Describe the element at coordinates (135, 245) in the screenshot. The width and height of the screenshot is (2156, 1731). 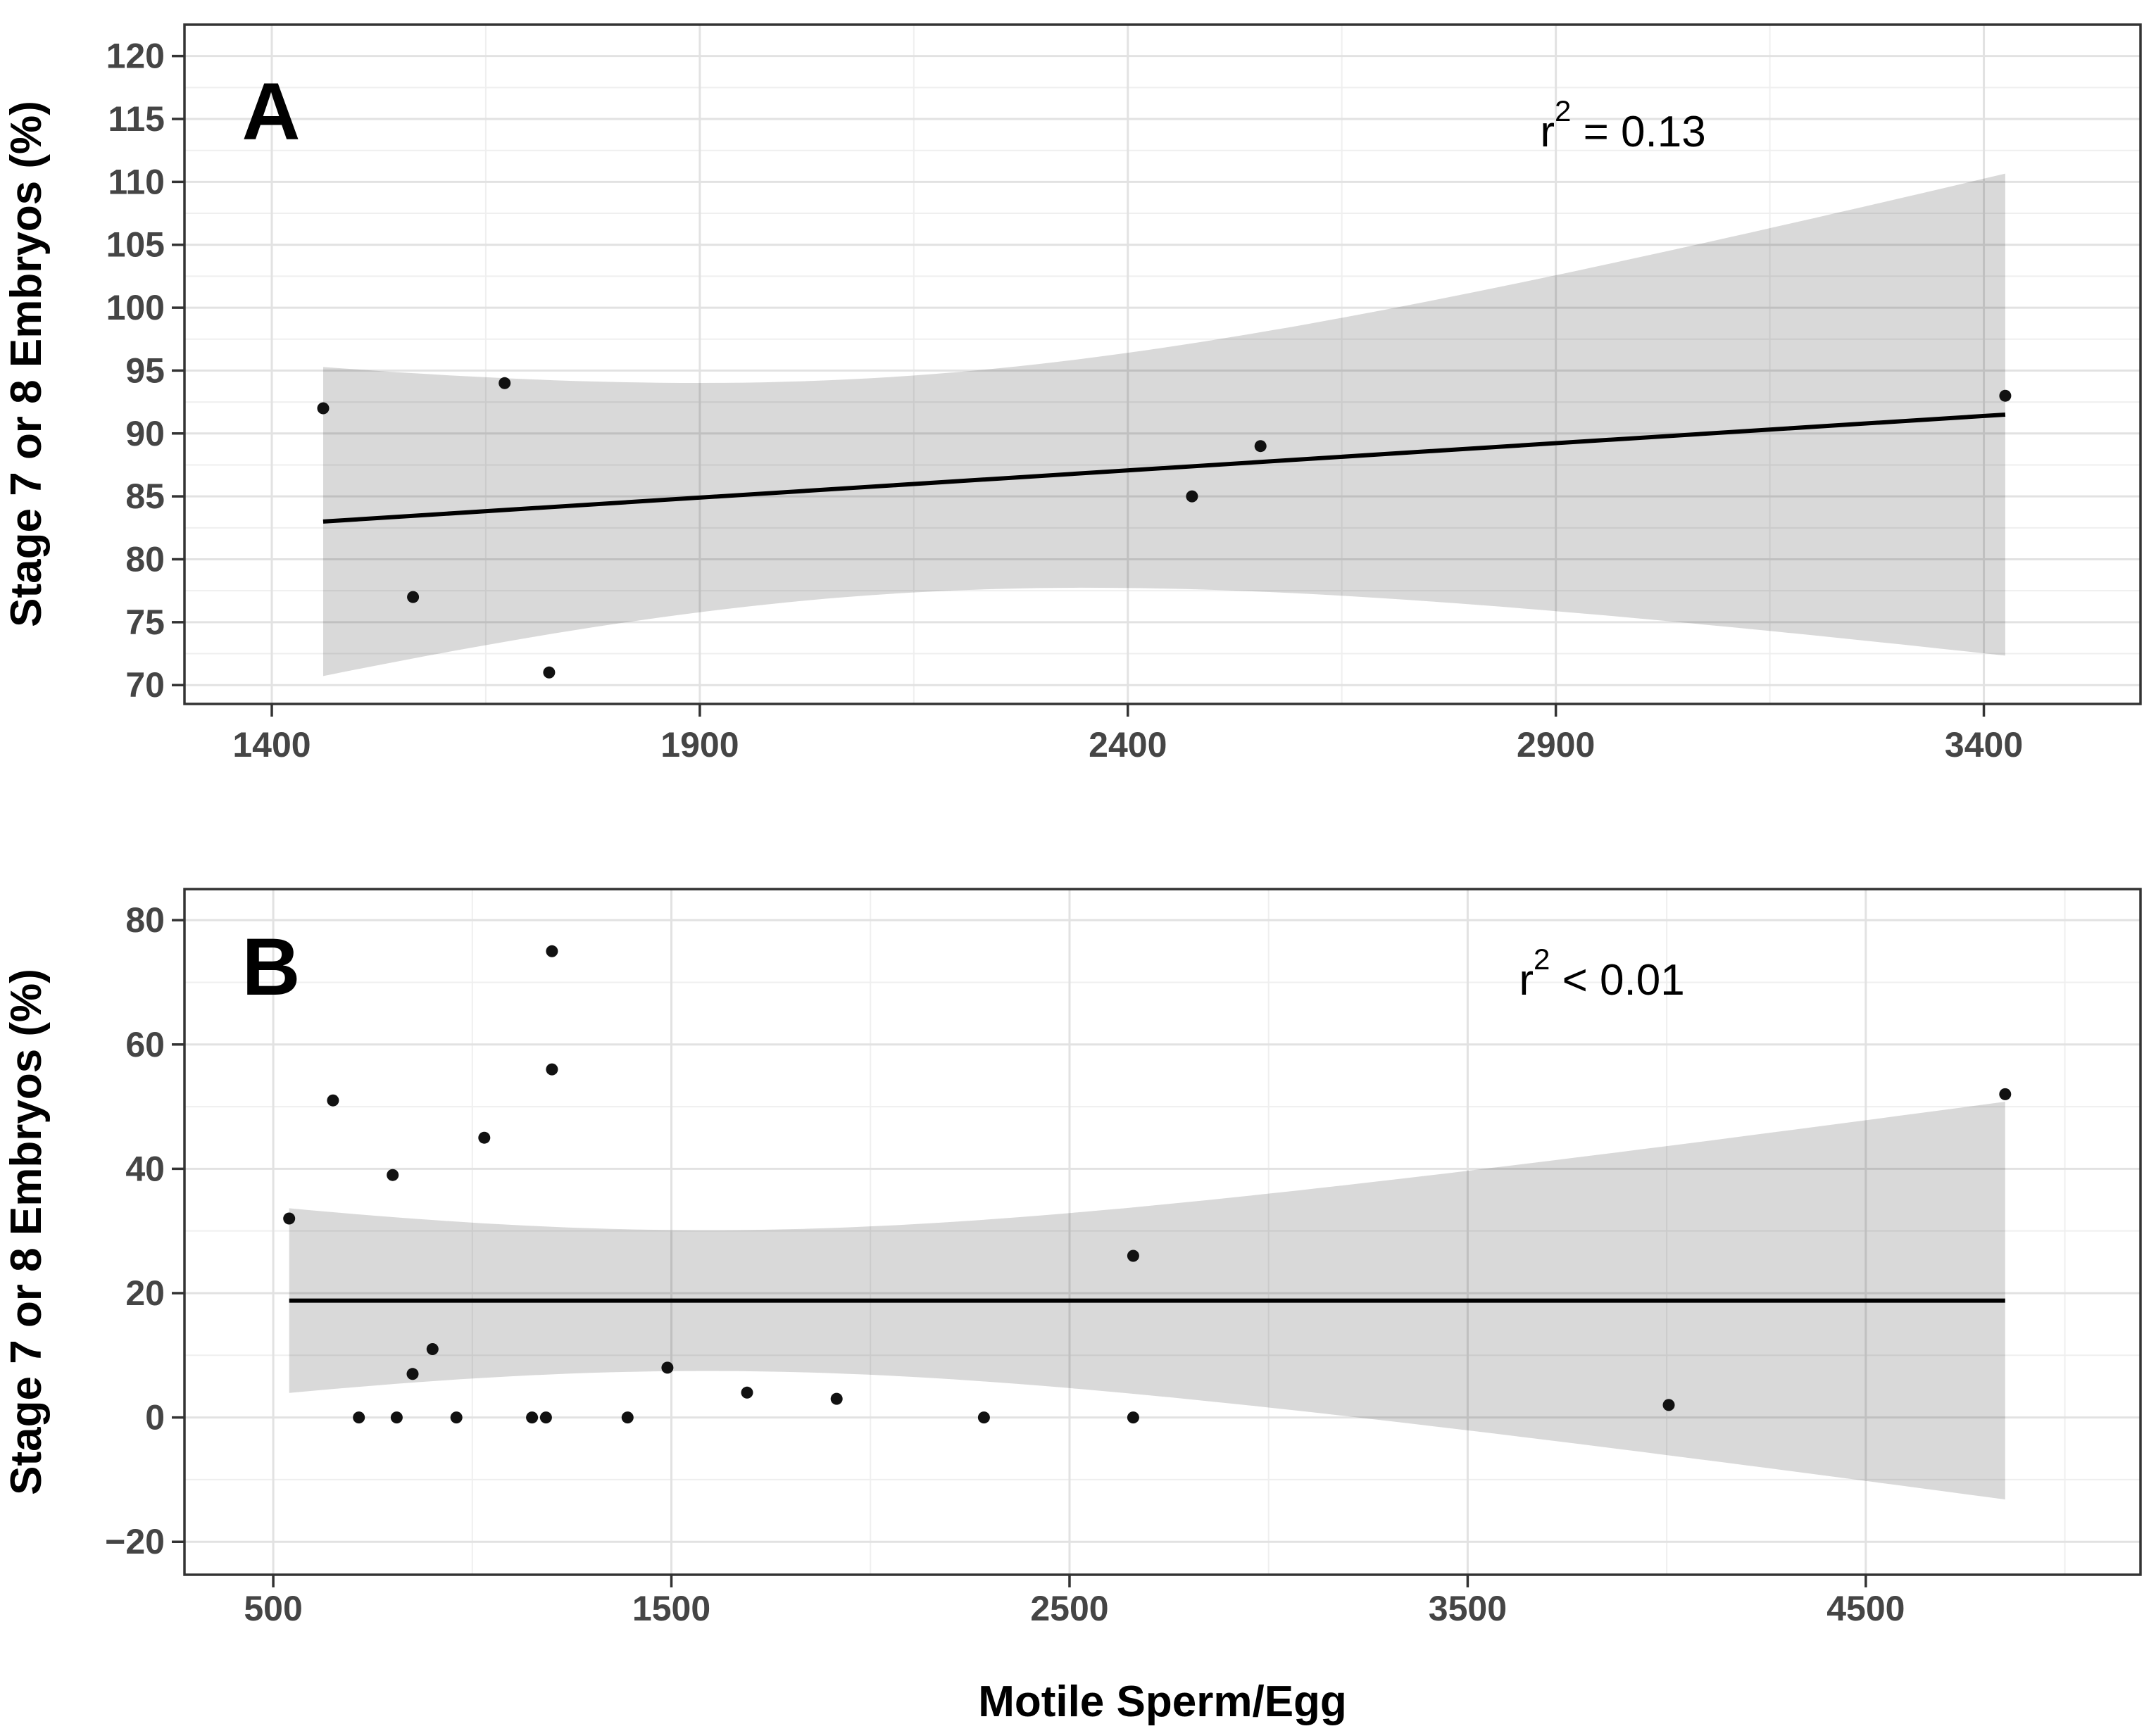
I see `y-tick-label: 105` at that location.